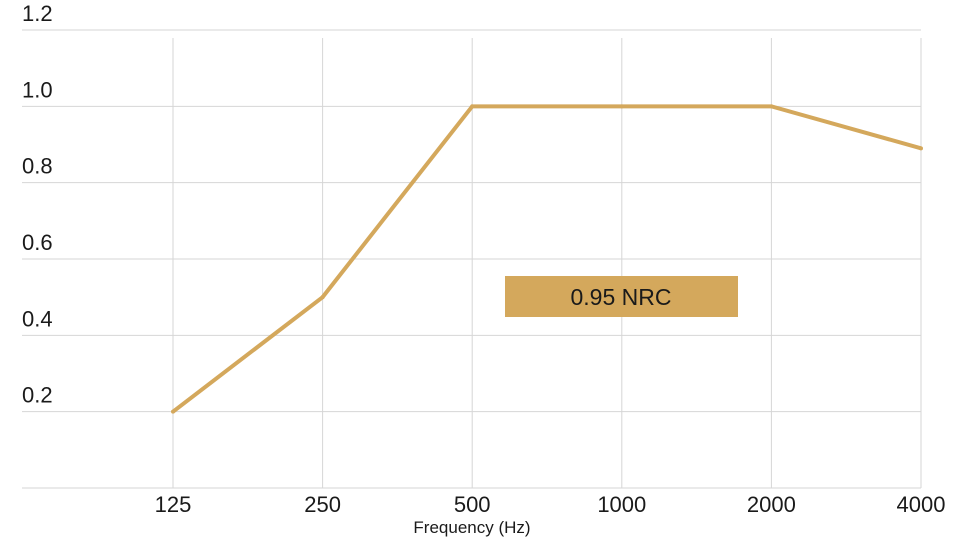 Image resolution: width=958 pixels, height=539 pixels. I want to click on x-tick-label: 1000, so click(621, 504).